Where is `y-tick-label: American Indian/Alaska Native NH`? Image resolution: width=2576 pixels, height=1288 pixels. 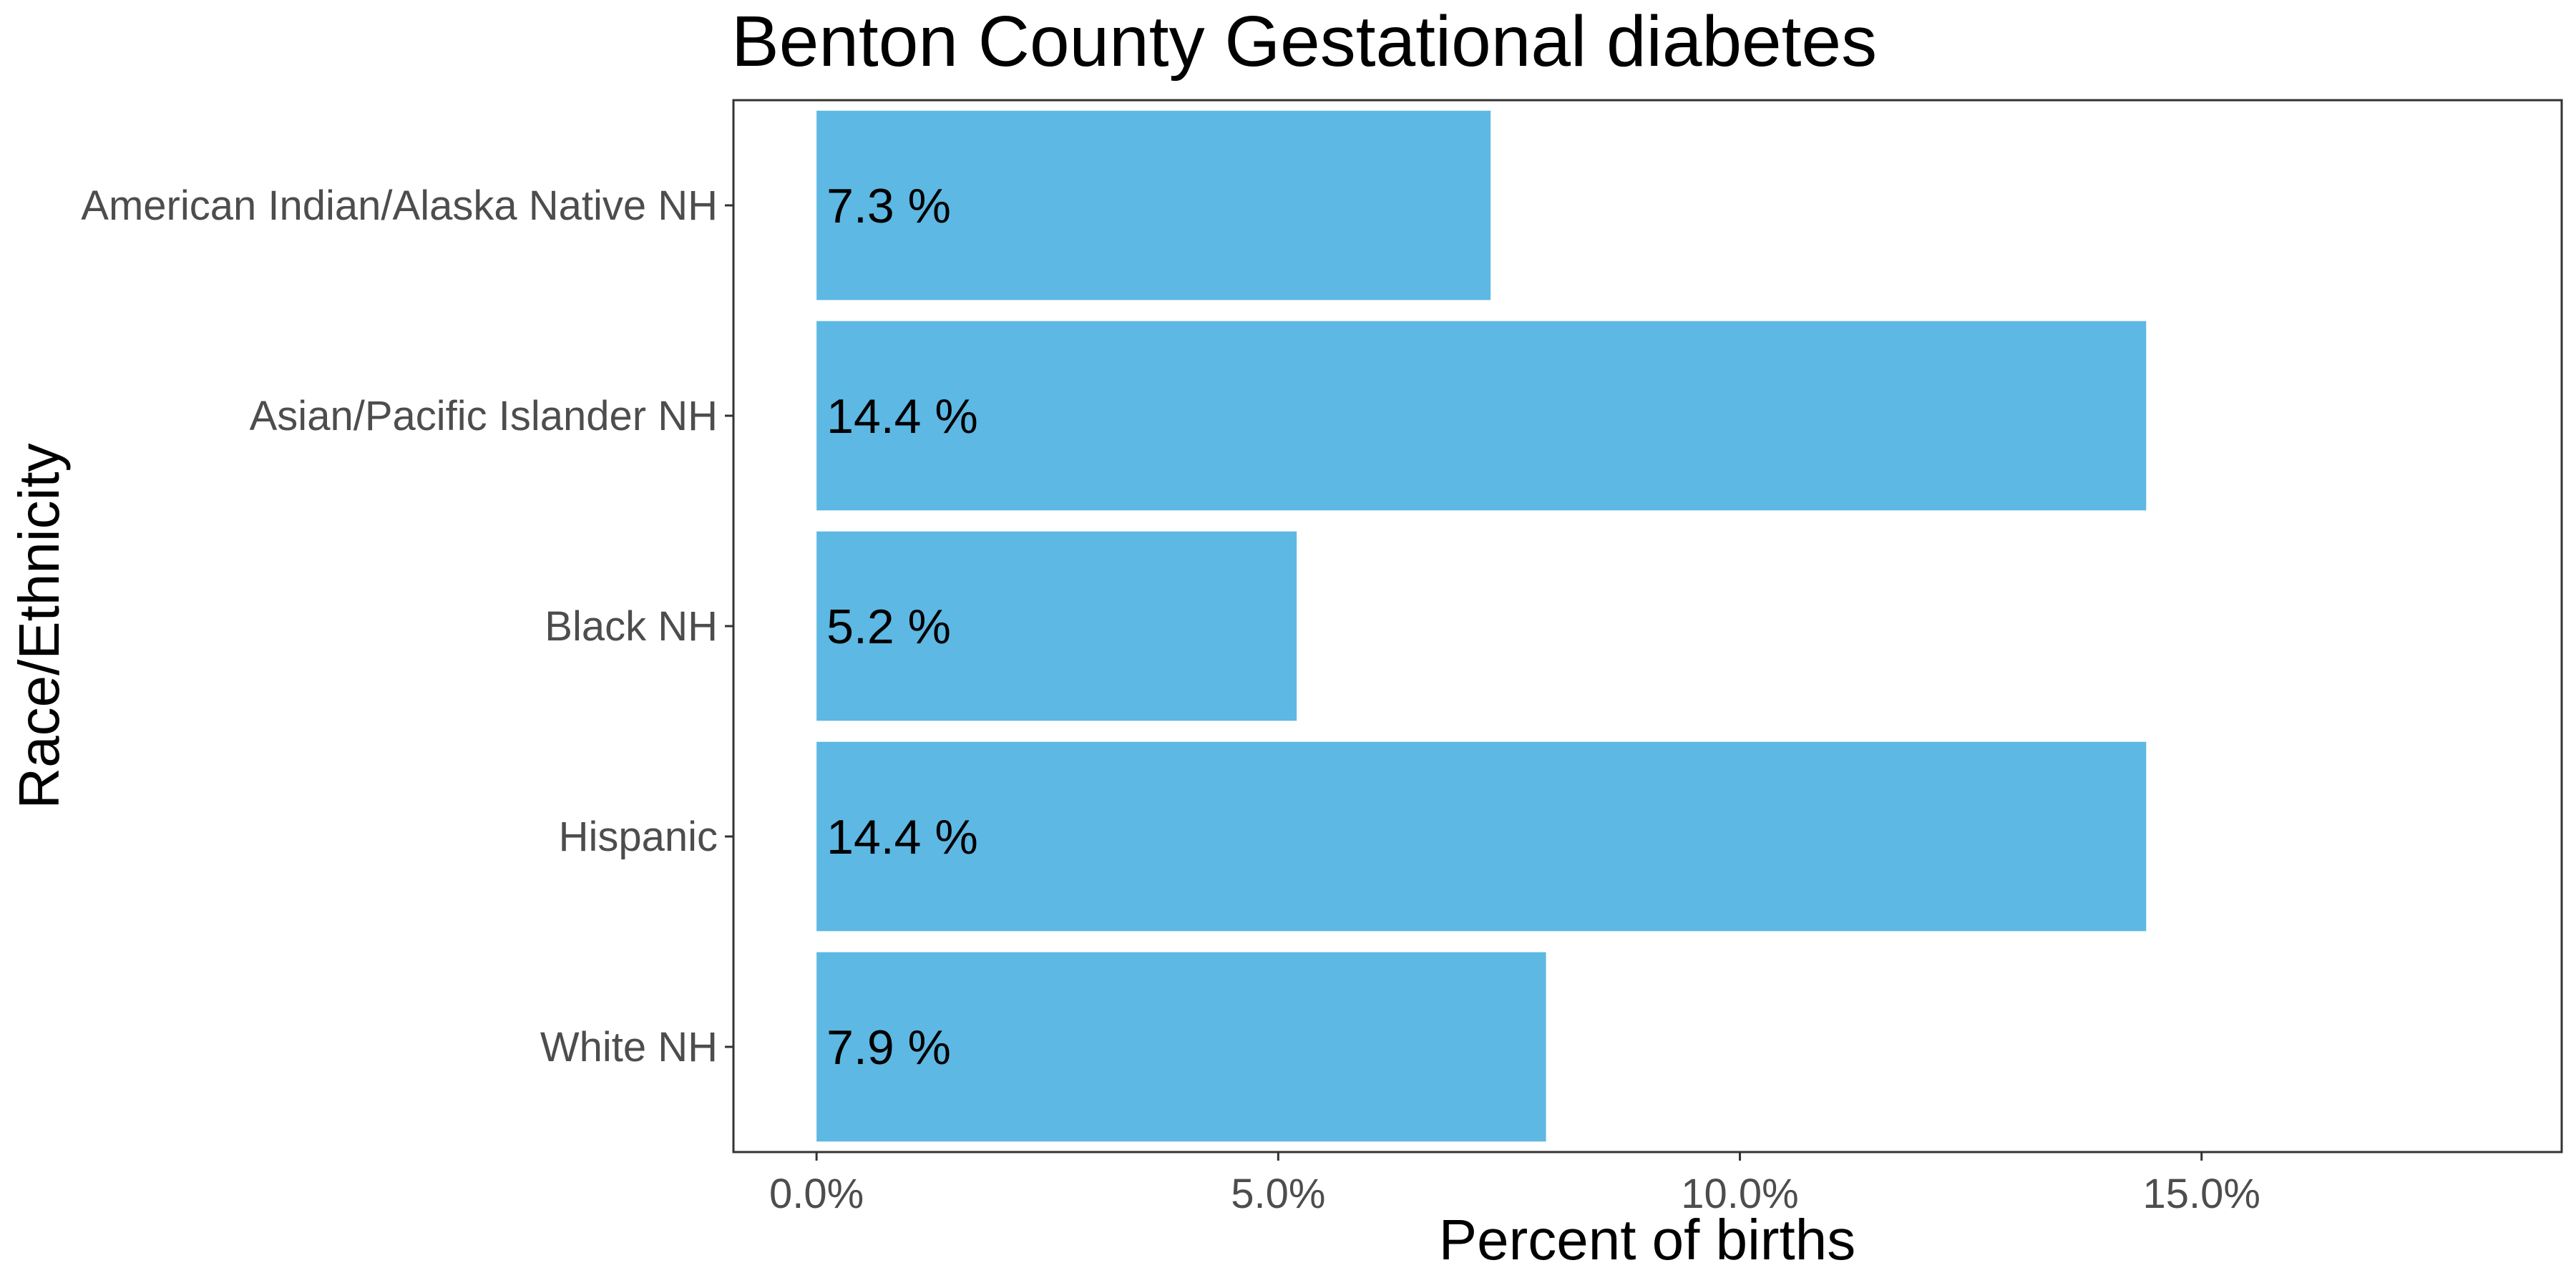 y-tick-label: American Indian/Alaska Native NH is located at coordinates (399, 205).